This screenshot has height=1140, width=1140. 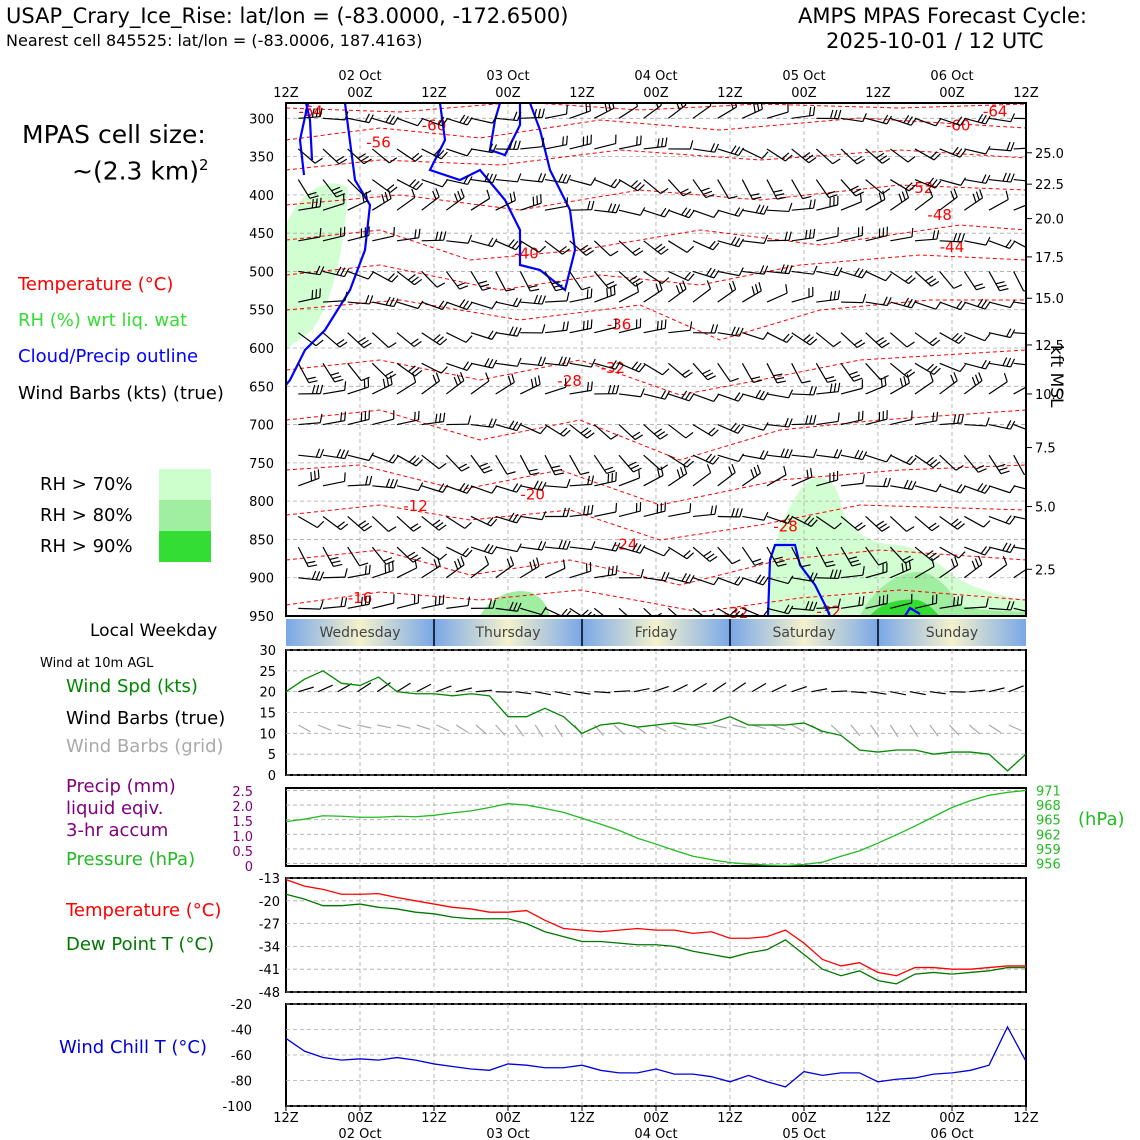 What do you see at coordinates (86, 484) in the screenshot?
I see `legend-rh70: RH > 70%` at bounding box center [86, 484].